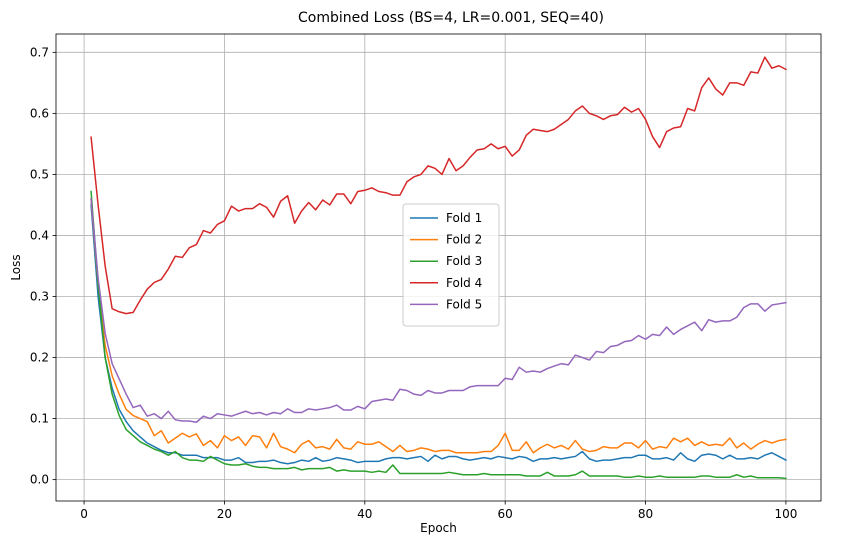 Image resolution: width=846 pixels, height=545 pixels. I want to click on y-tick-label: 0.4, so click(39, 235).